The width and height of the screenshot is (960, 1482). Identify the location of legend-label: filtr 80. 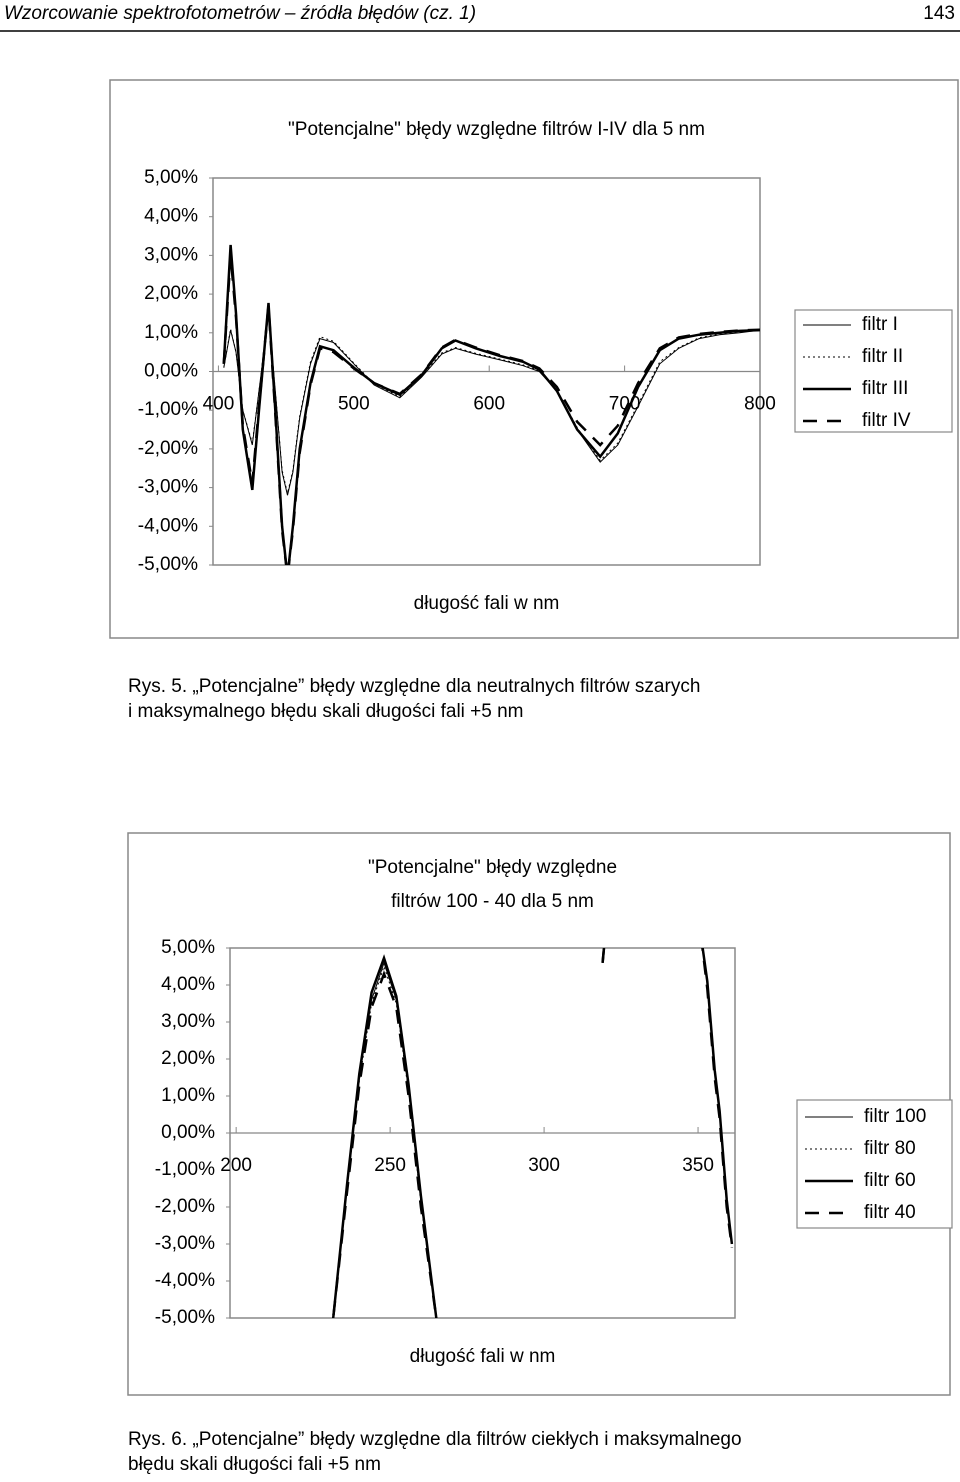
(890, 1148).